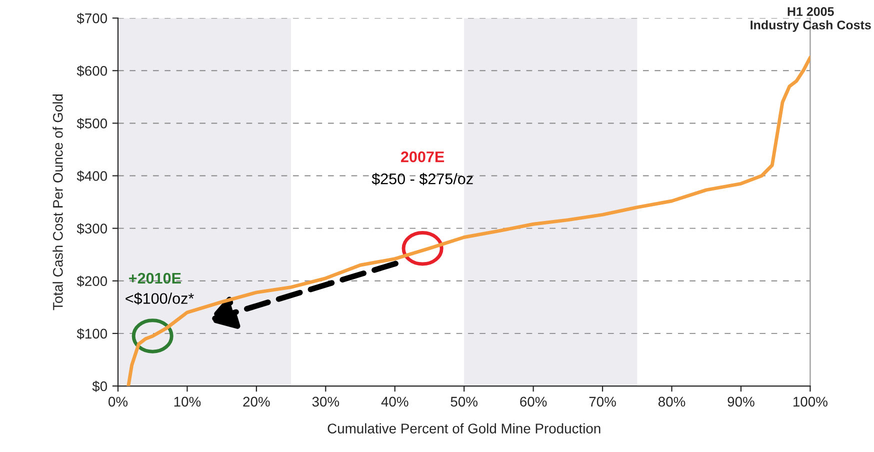 This screenshot has width=874, height=452. What do you see at coordinates (92, 176) in the screenshot?
I see `y-tick-label: $400` at bounding box center [92, 176].